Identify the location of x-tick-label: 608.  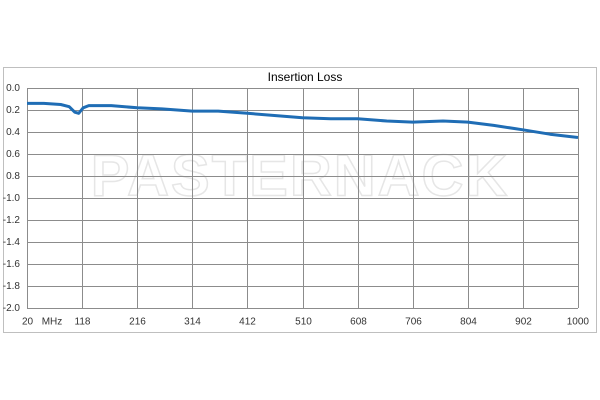
(358, 322).